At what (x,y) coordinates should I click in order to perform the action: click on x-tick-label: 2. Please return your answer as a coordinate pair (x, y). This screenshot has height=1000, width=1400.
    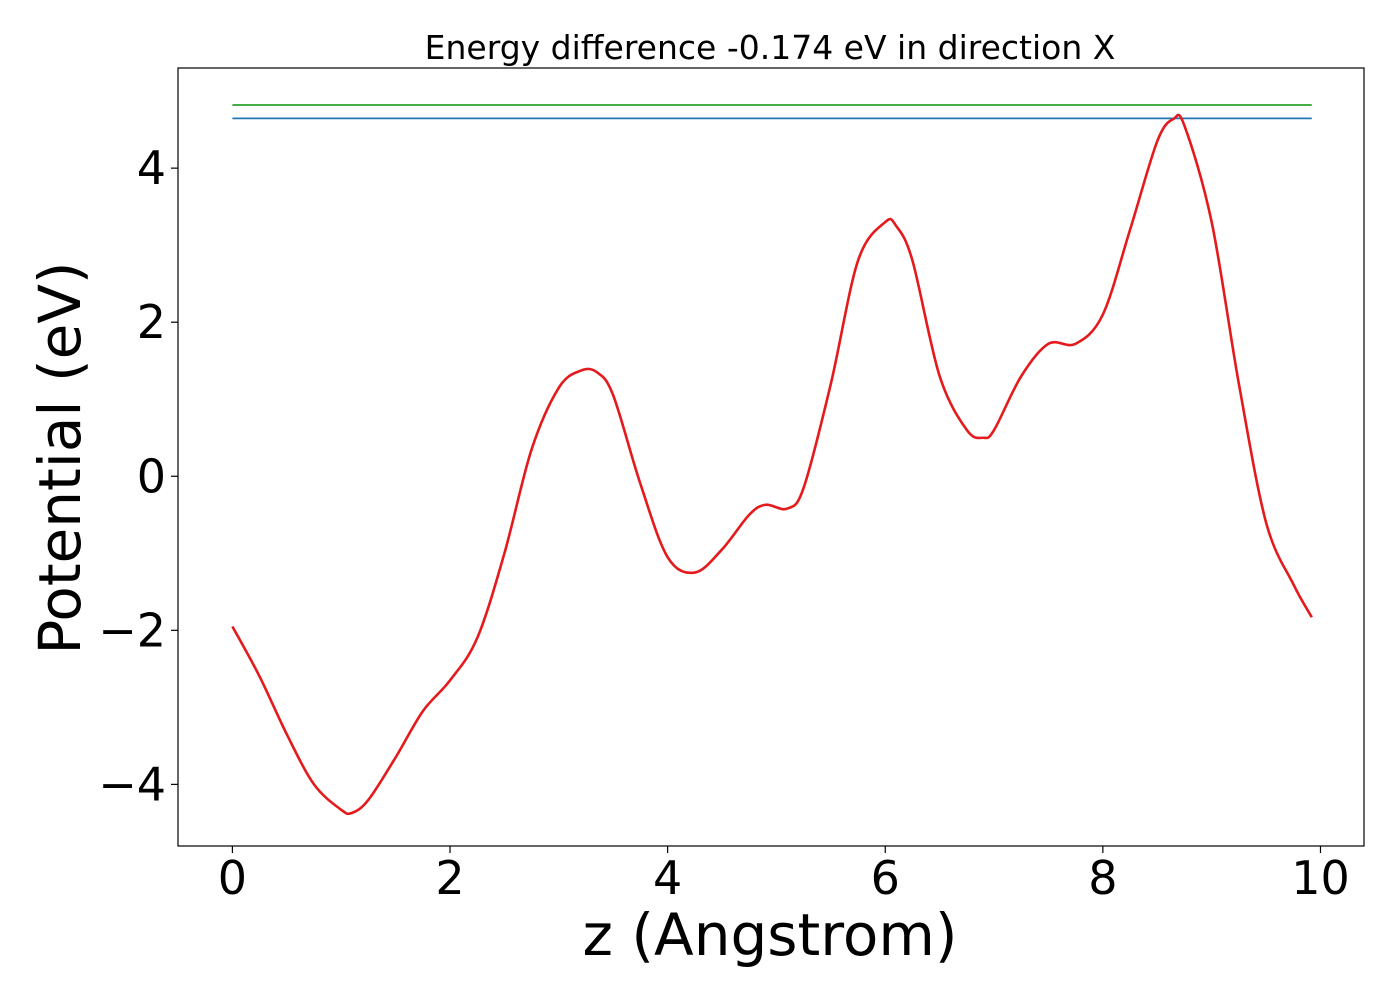
    Looking at the image, I should click on (449, 878).